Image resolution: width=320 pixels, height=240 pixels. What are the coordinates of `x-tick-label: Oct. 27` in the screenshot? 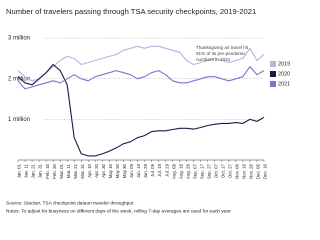 It's located at (230, 170).